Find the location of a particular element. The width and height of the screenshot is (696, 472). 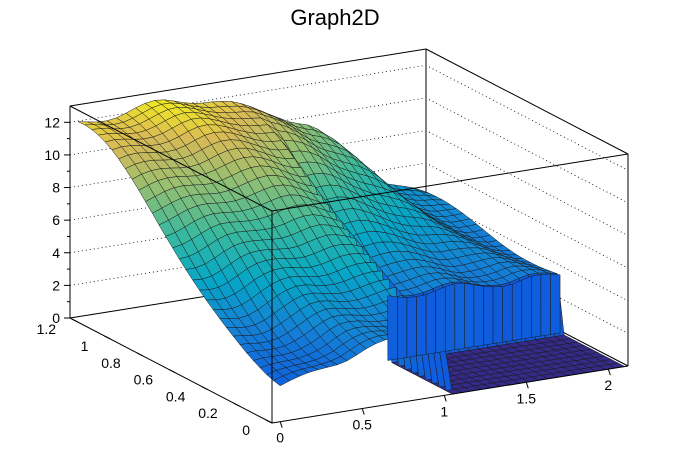

y-tick-label: 1.2 is located at coordinates (47, 329).